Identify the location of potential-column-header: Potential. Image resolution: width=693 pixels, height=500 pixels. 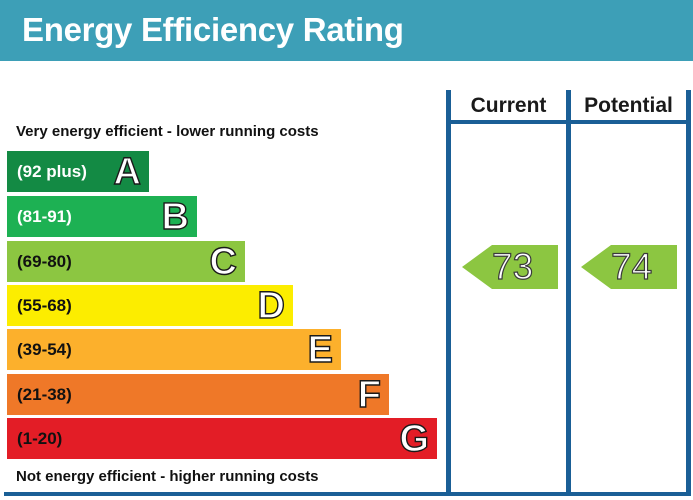
(628, 105).